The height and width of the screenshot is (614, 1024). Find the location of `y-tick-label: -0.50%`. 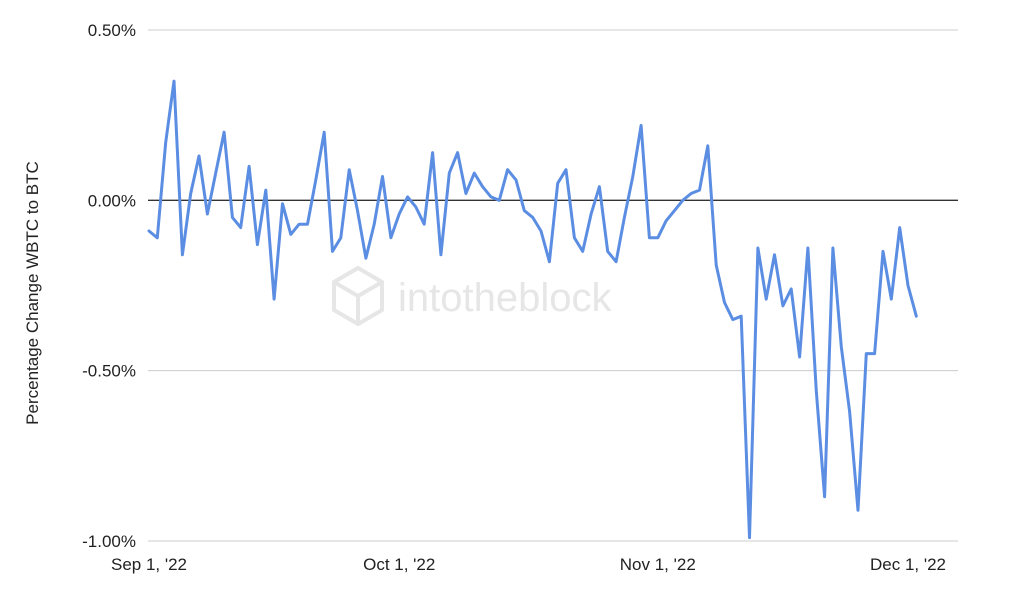

y-tick-label: -0.50% is located at coordinates (109, 371).